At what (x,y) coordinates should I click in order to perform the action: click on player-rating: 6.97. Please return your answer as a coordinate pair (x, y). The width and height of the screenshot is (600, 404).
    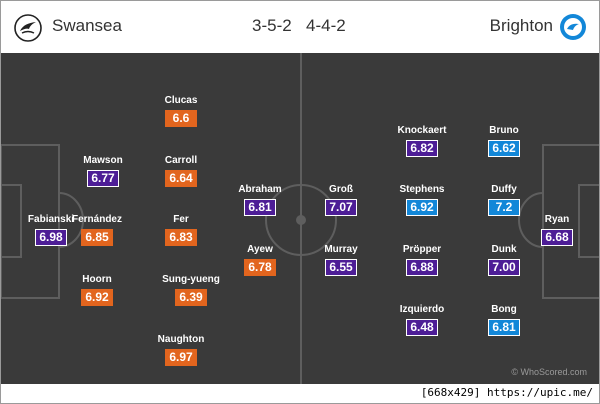
    Looking at the image, I should click on (181, 357).